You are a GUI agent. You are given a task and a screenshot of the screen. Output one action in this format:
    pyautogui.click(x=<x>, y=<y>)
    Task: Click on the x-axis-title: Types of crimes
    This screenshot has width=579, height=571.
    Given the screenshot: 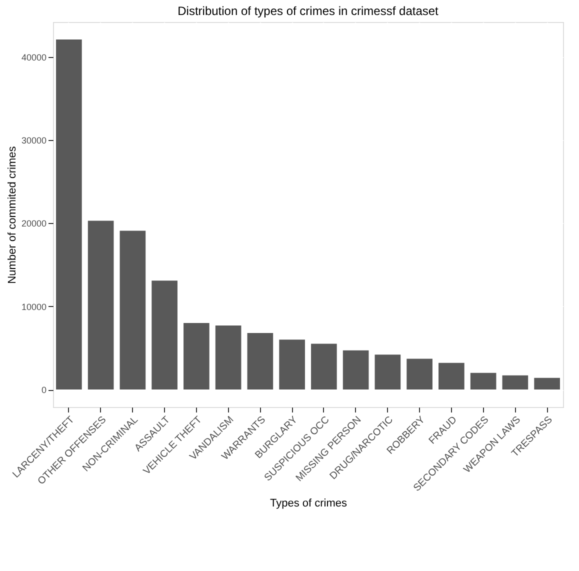 What is the action you would take?
    pyautogui.click(x=309, y=503)
    